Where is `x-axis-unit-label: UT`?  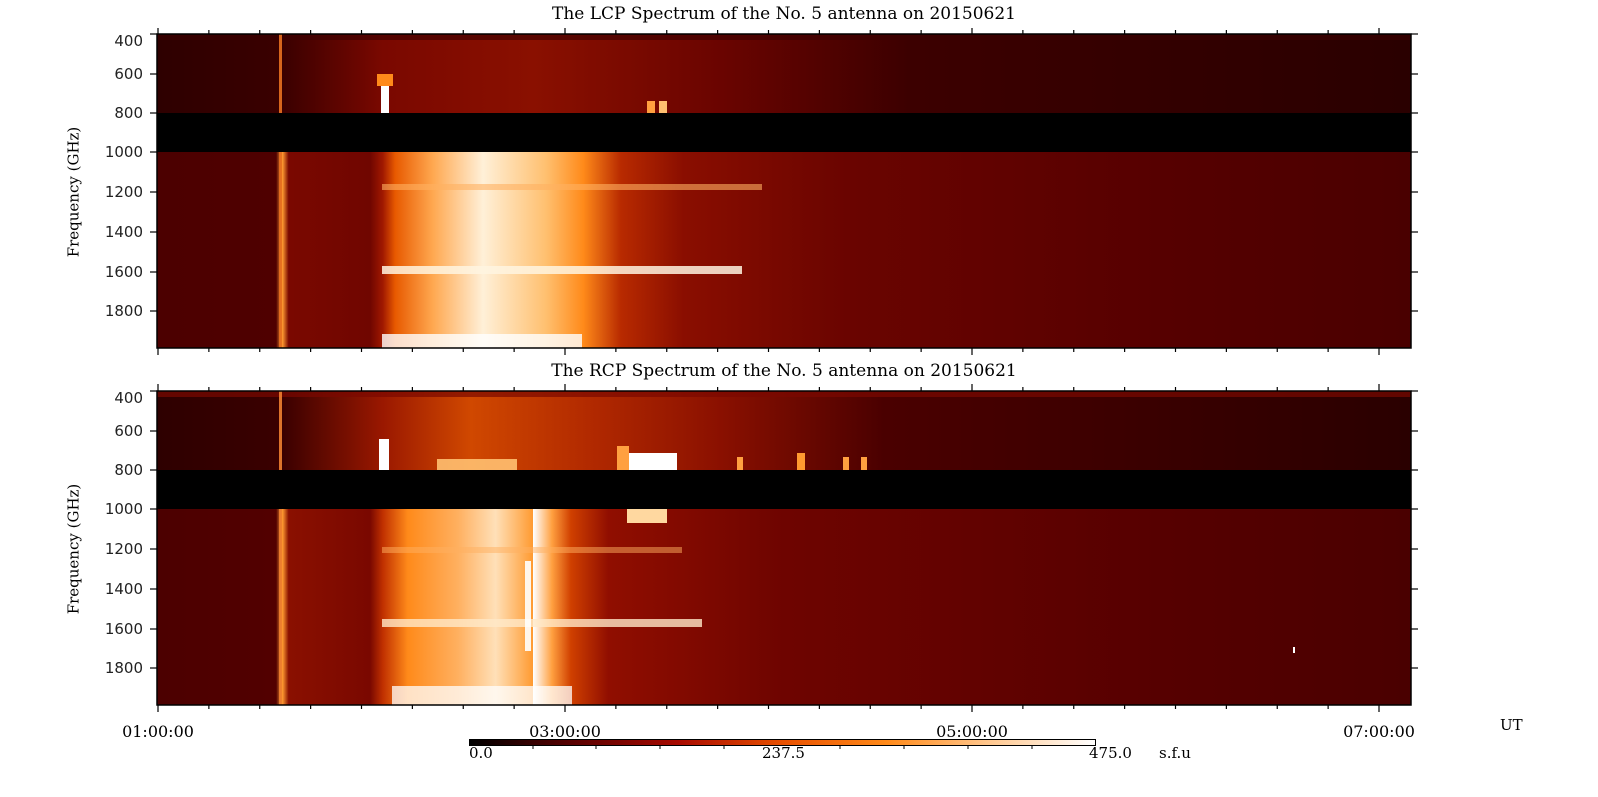
x-axis-unit-label: UT is located at coordinates (1511, 725).